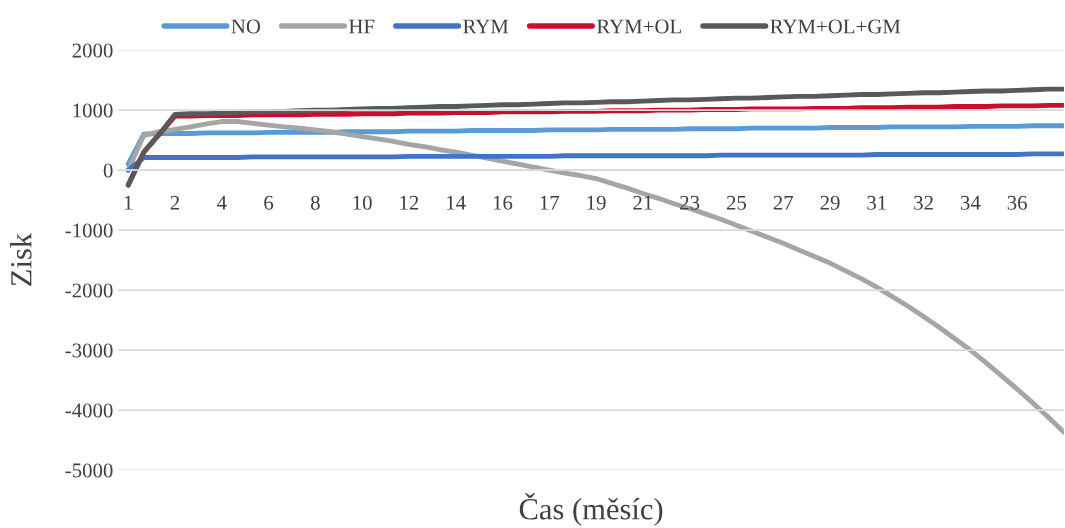  I want to click on x-tick-label: 4, so click(221, 202).